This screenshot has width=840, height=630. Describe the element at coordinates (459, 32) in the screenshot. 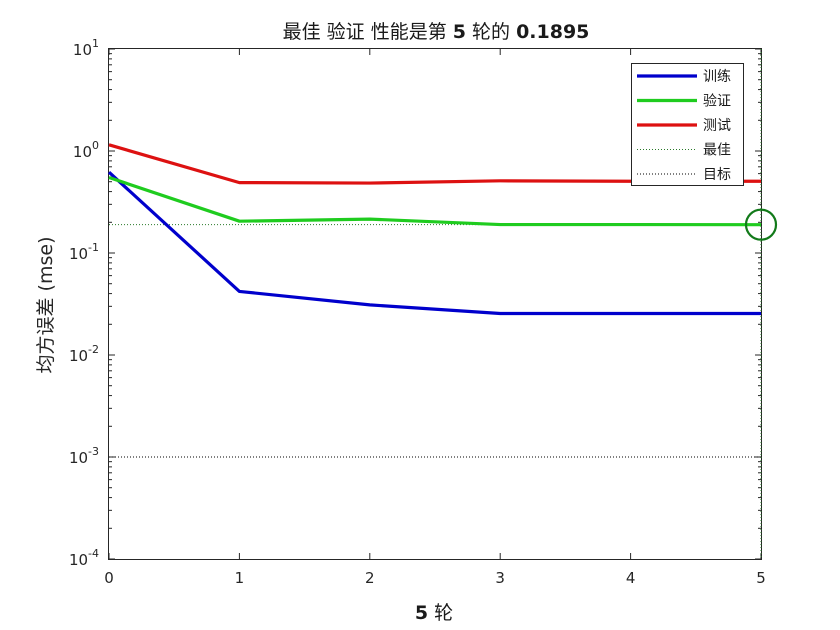

I see `title-epoch: 5` at that location.